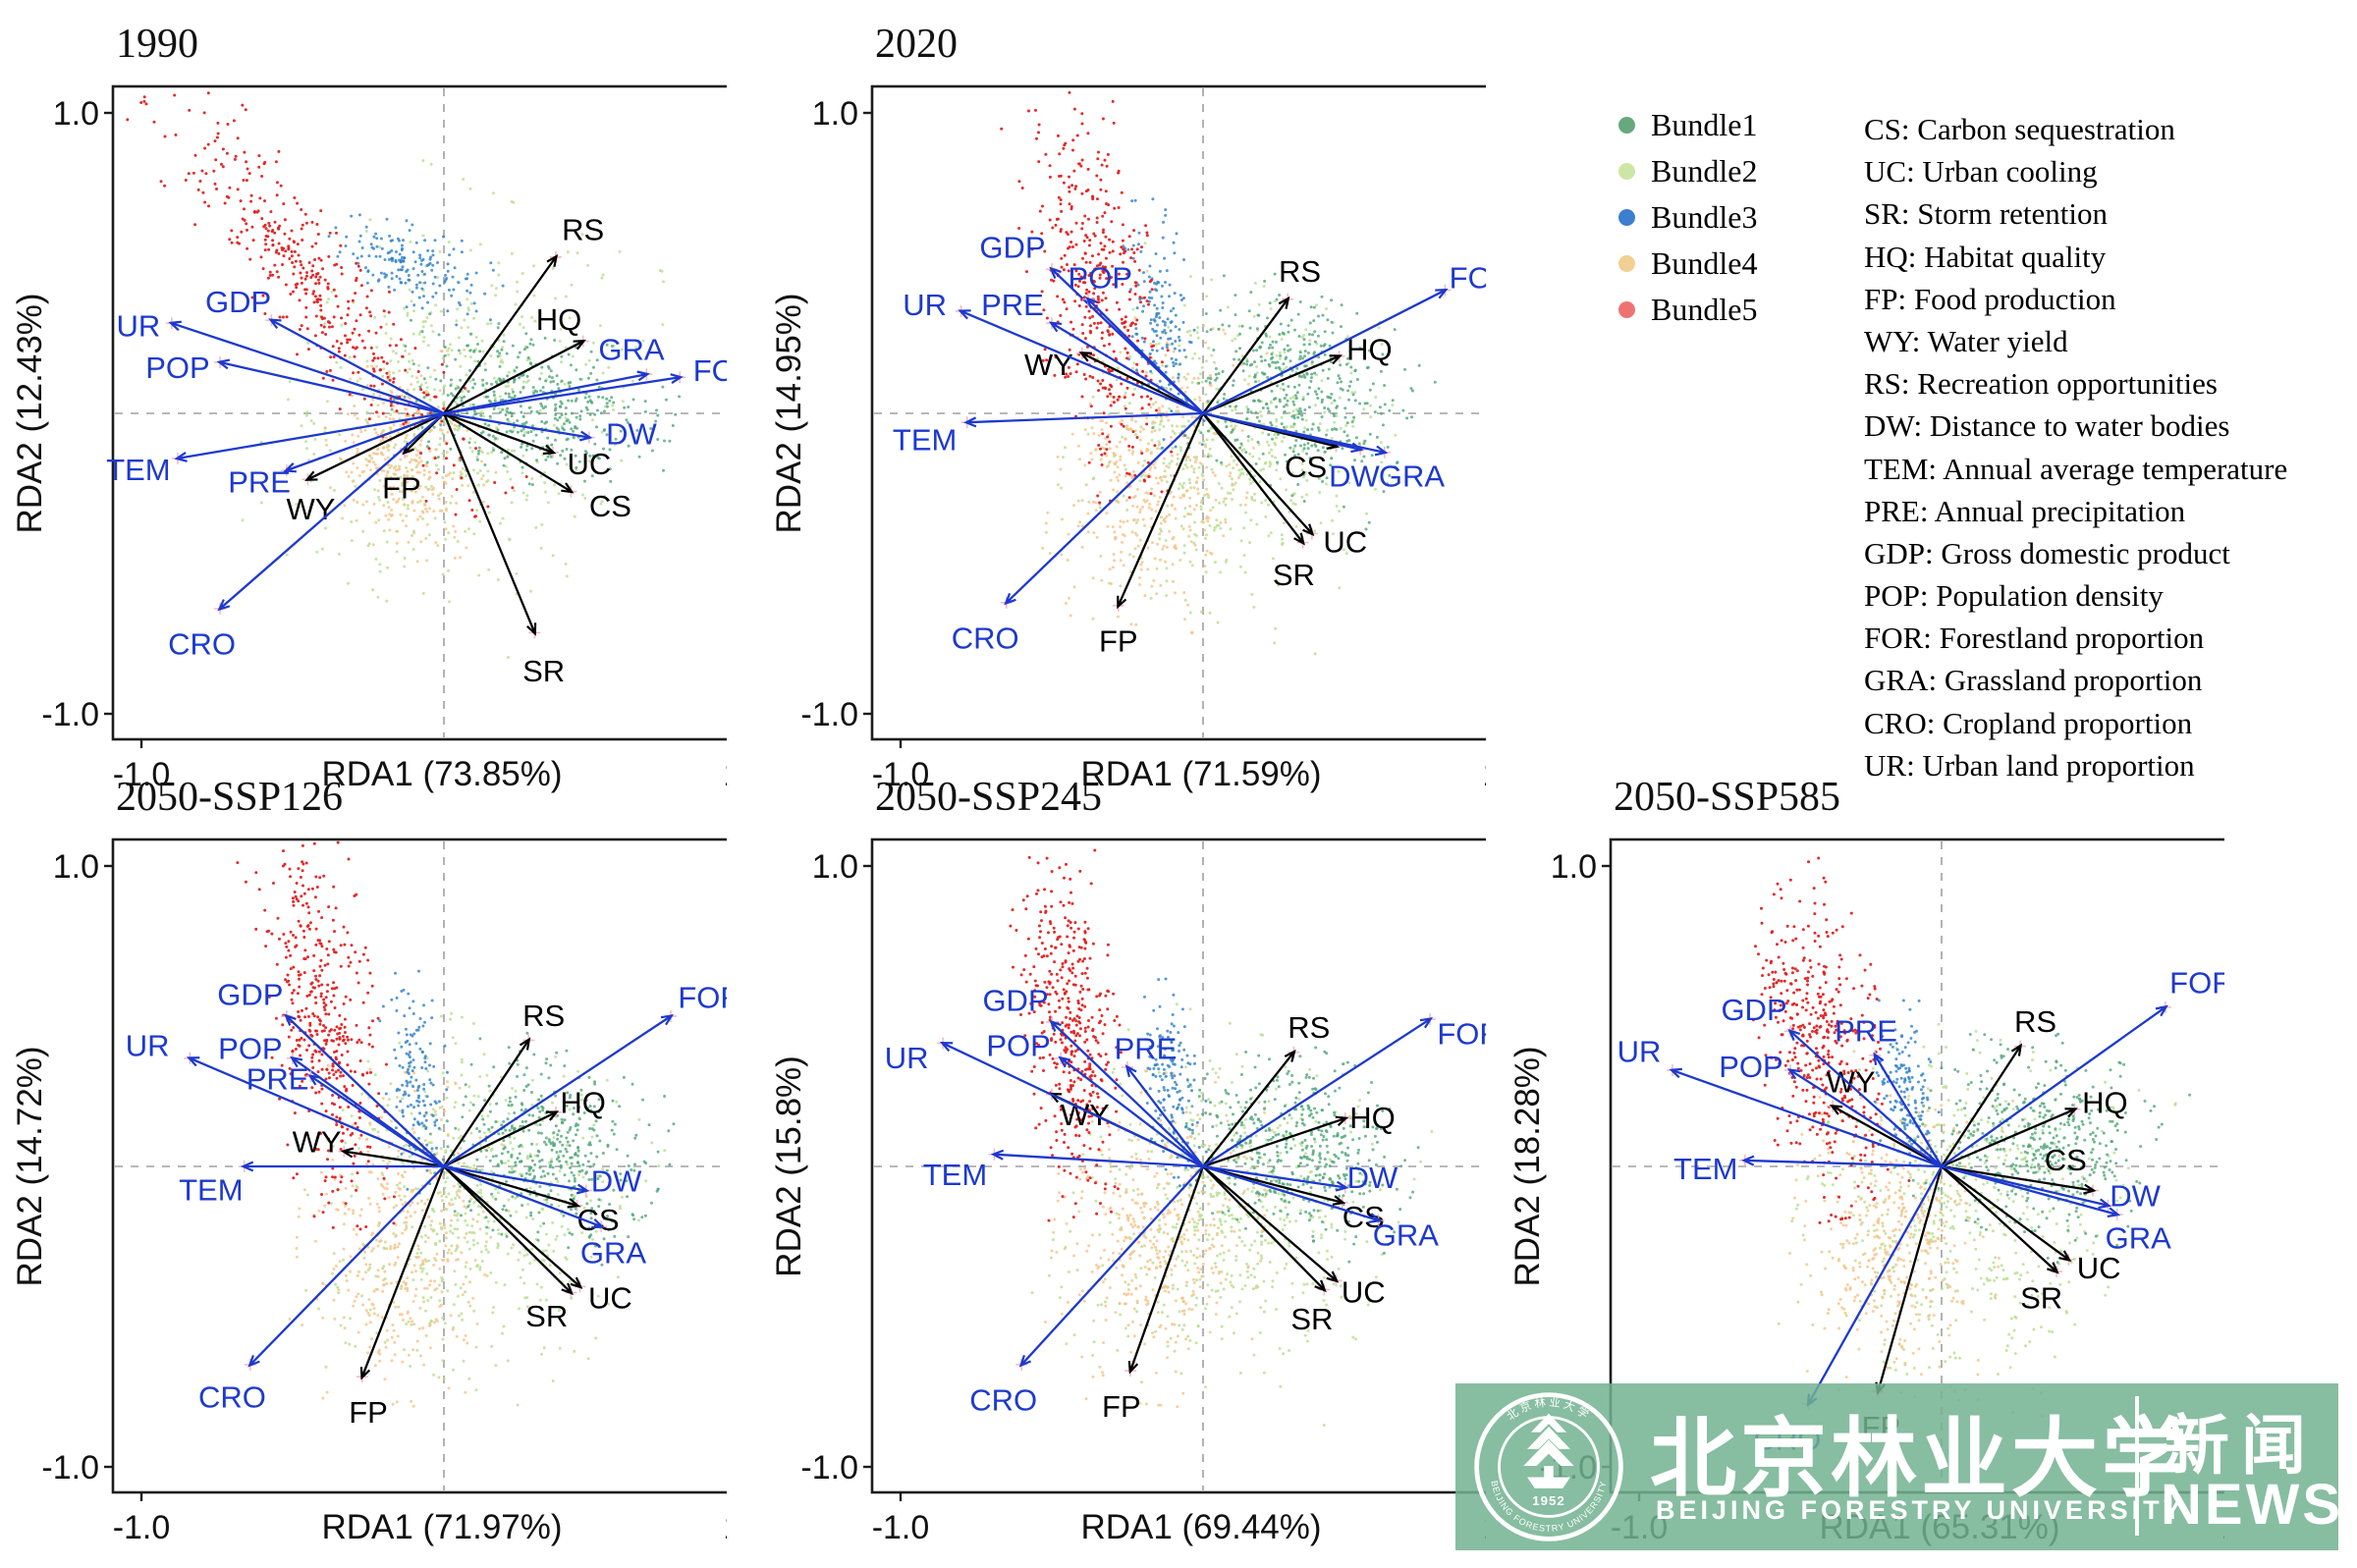 The image size is (2357, 1568). Describe the element at coordinates (988, 797) in the screenshot. I see `panel-title: 2050-SSP245` at that location.